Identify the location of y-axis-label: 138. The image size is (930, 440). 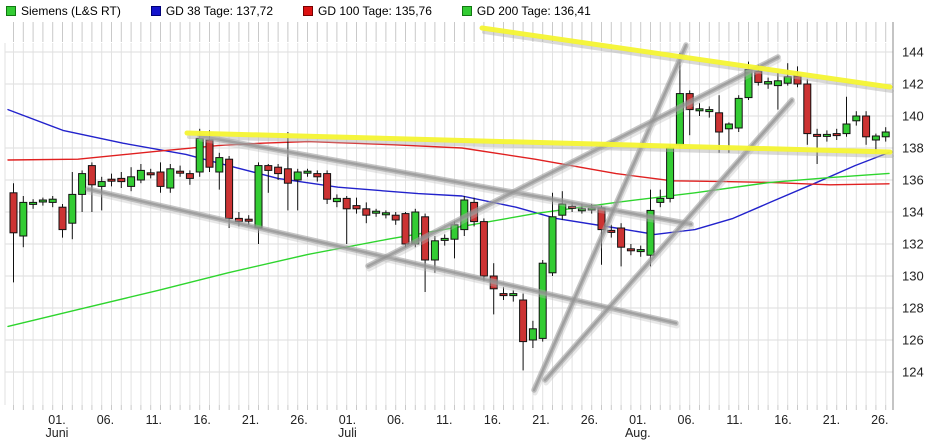
(913, 148).